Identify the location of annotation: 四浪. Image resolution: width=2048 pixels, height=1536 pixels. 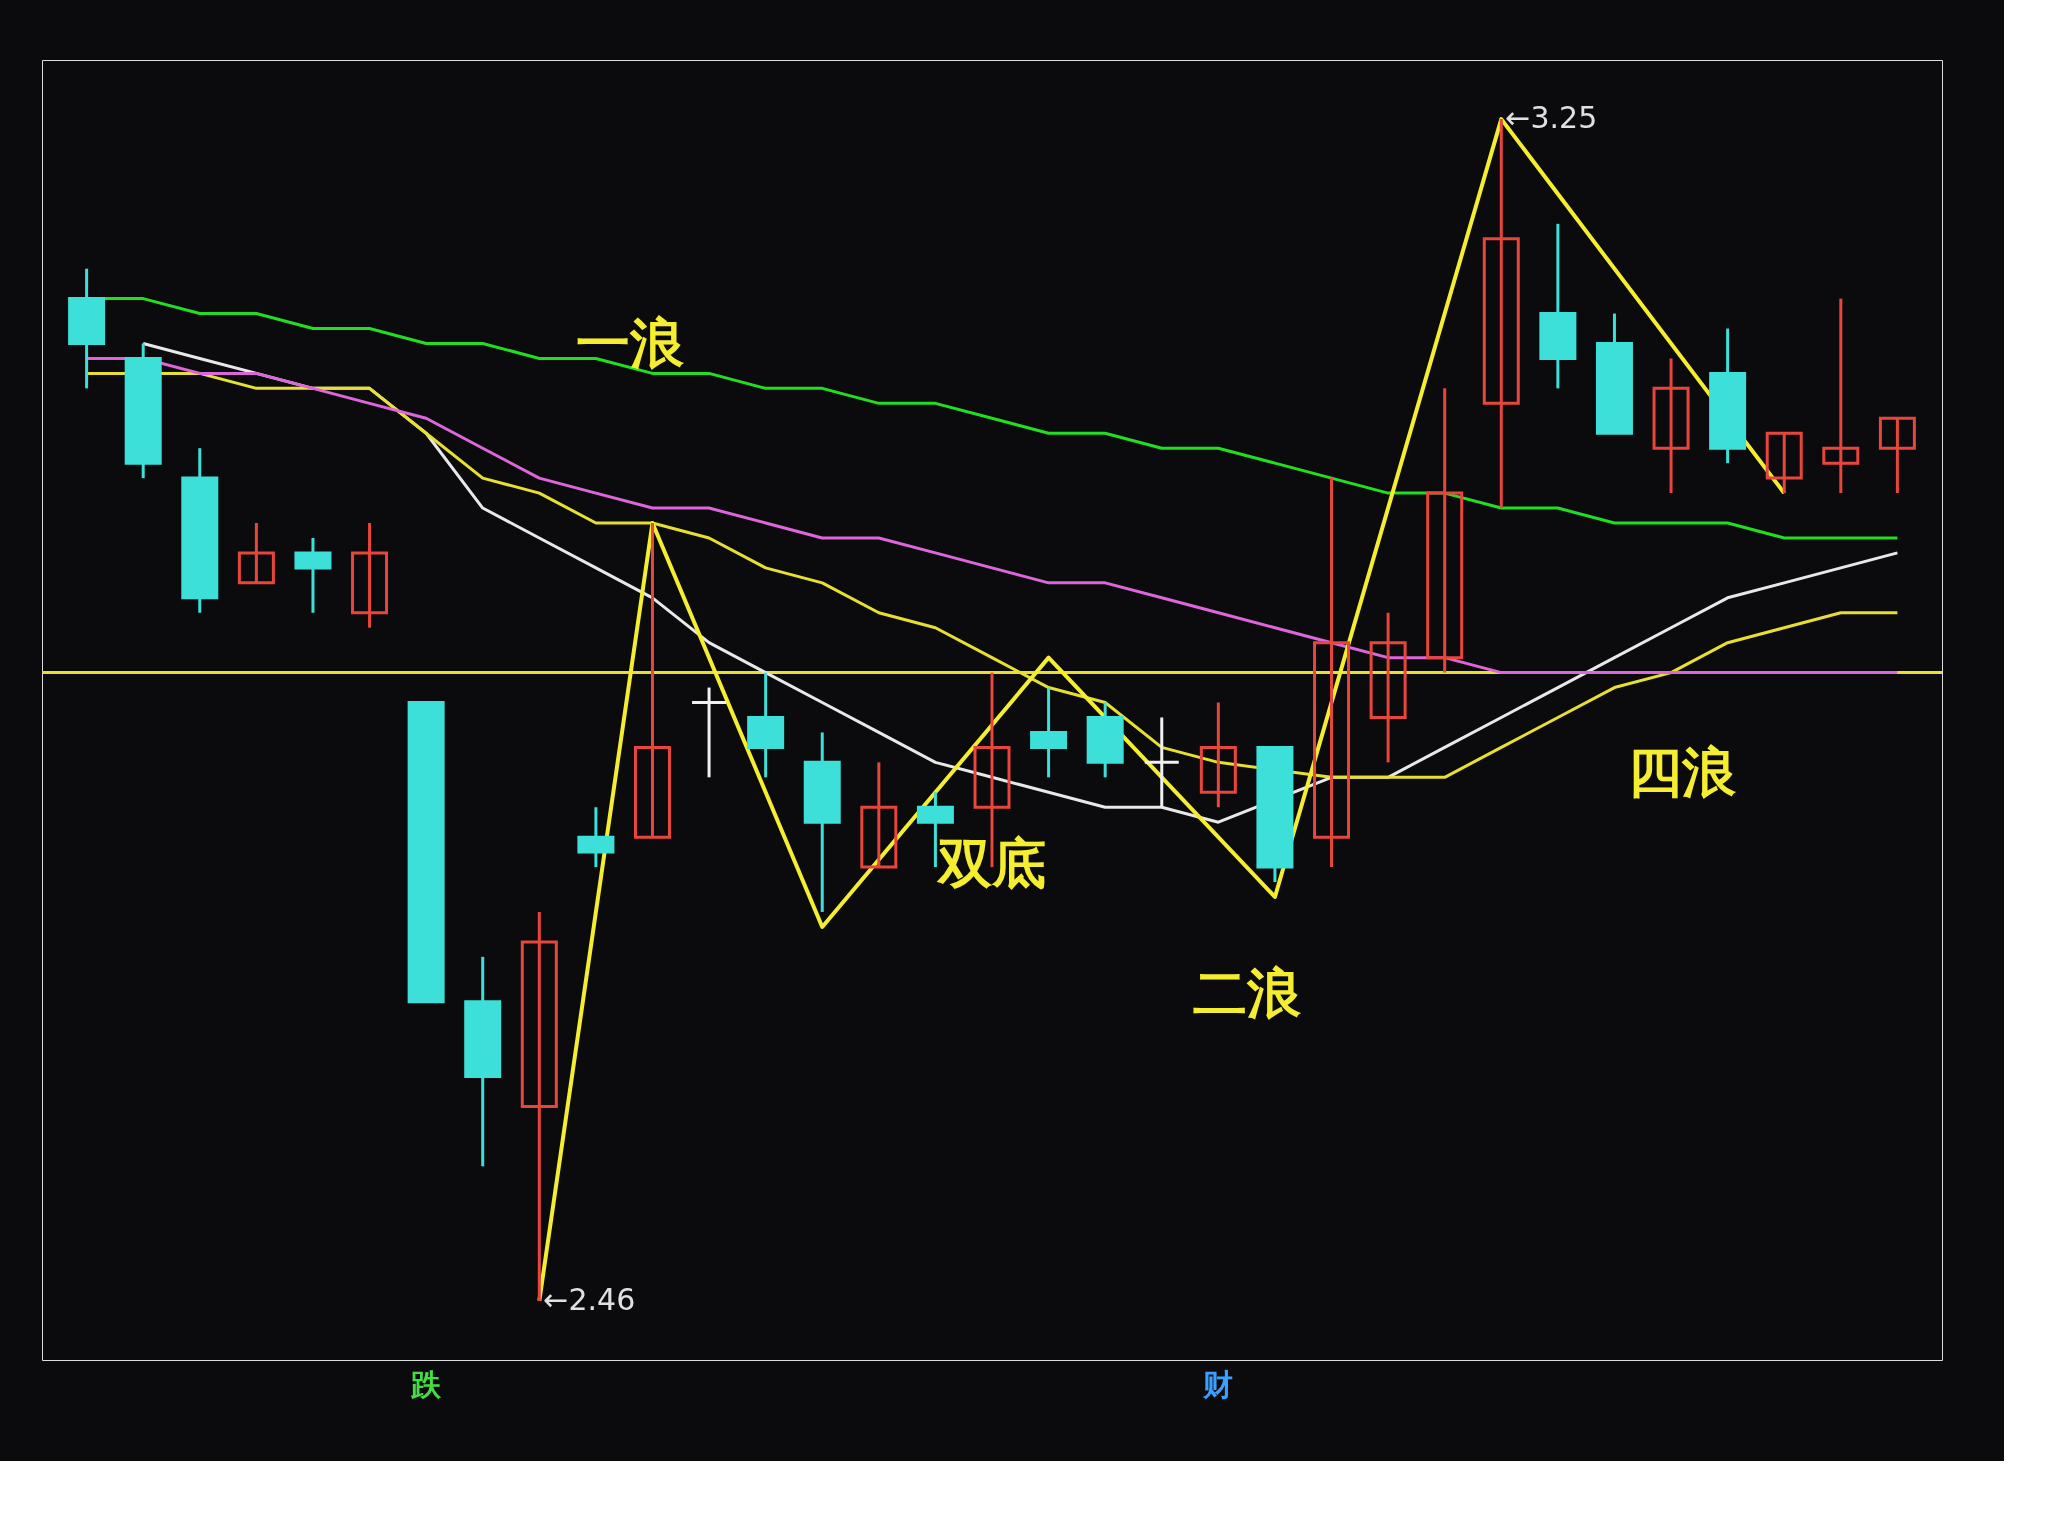
(1683, 772).